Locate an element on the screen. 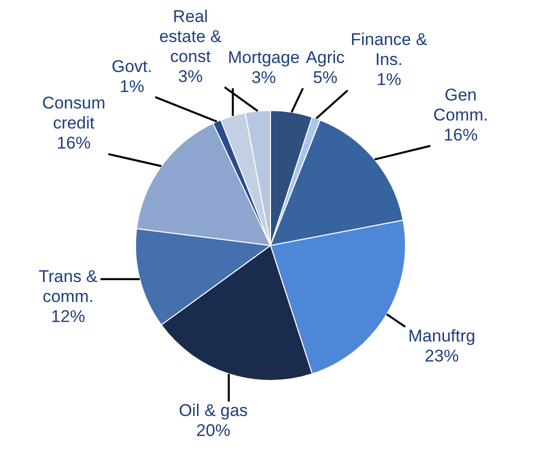 The image size is (541, 466). slice-label: Mortgage is located at coordinates (264, 57).